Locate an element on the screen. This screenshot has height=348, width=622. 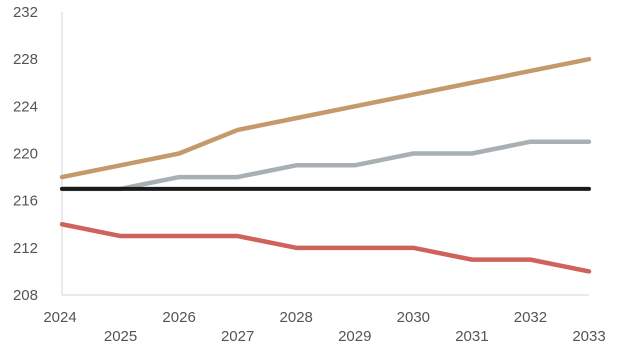
x-tick-label: 2030 is located at coordinates (413, 317).